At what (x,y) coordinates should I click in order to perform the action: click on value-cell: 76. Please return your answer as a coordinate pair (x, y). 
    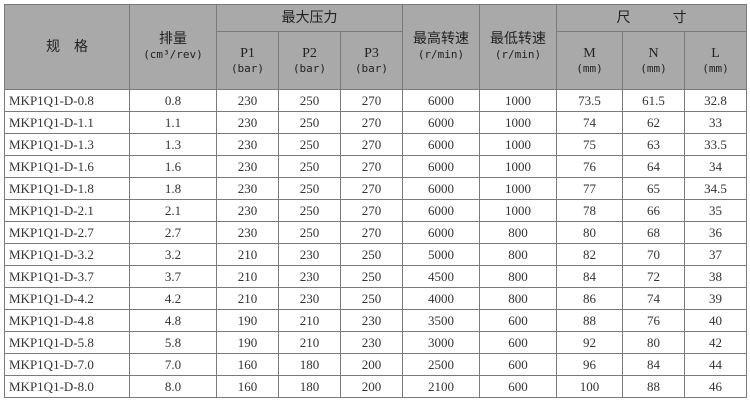
    Looking at the image, I should click on (589, 166).